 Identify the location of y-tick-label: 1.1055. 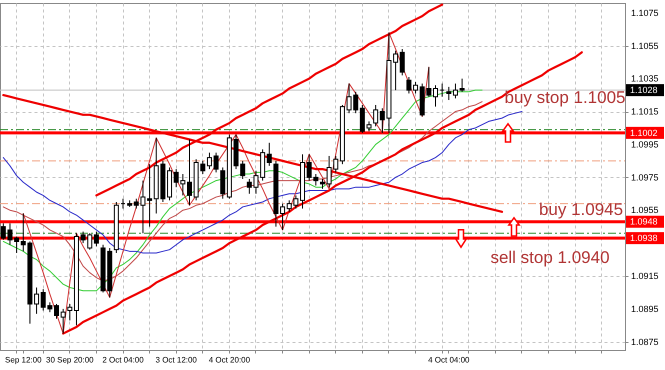
(645, 45).